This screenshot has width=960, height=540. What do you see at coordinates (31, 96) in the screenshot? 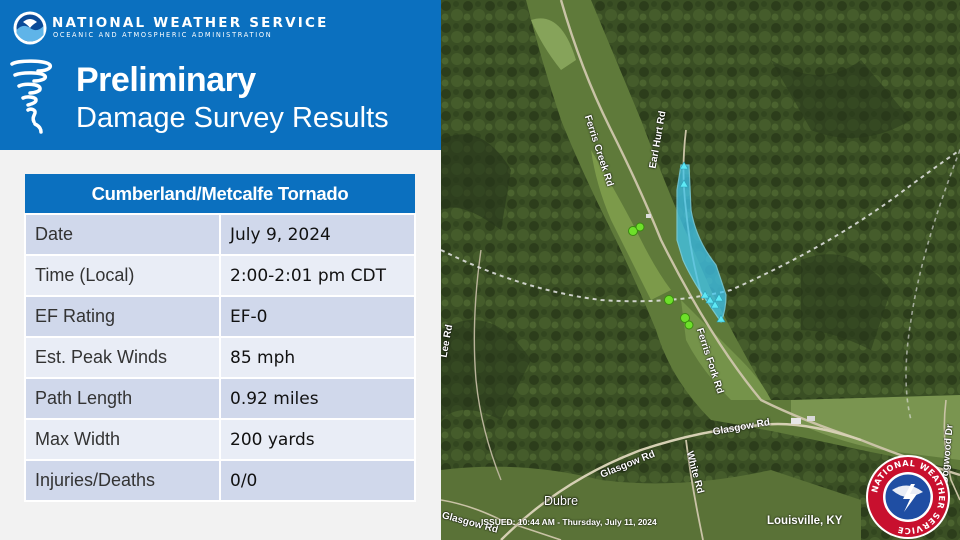
I see `tornado-icon` at bounding box center [31, 96].